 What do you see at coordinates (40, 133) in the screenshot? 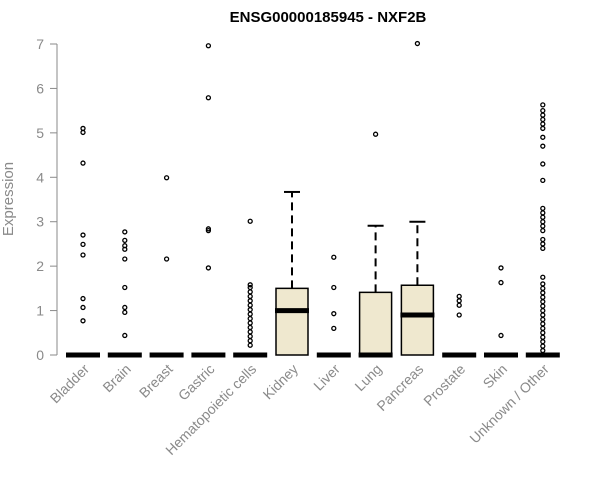
I see `y-tick-label: 5` at bounding box center [40, 133].